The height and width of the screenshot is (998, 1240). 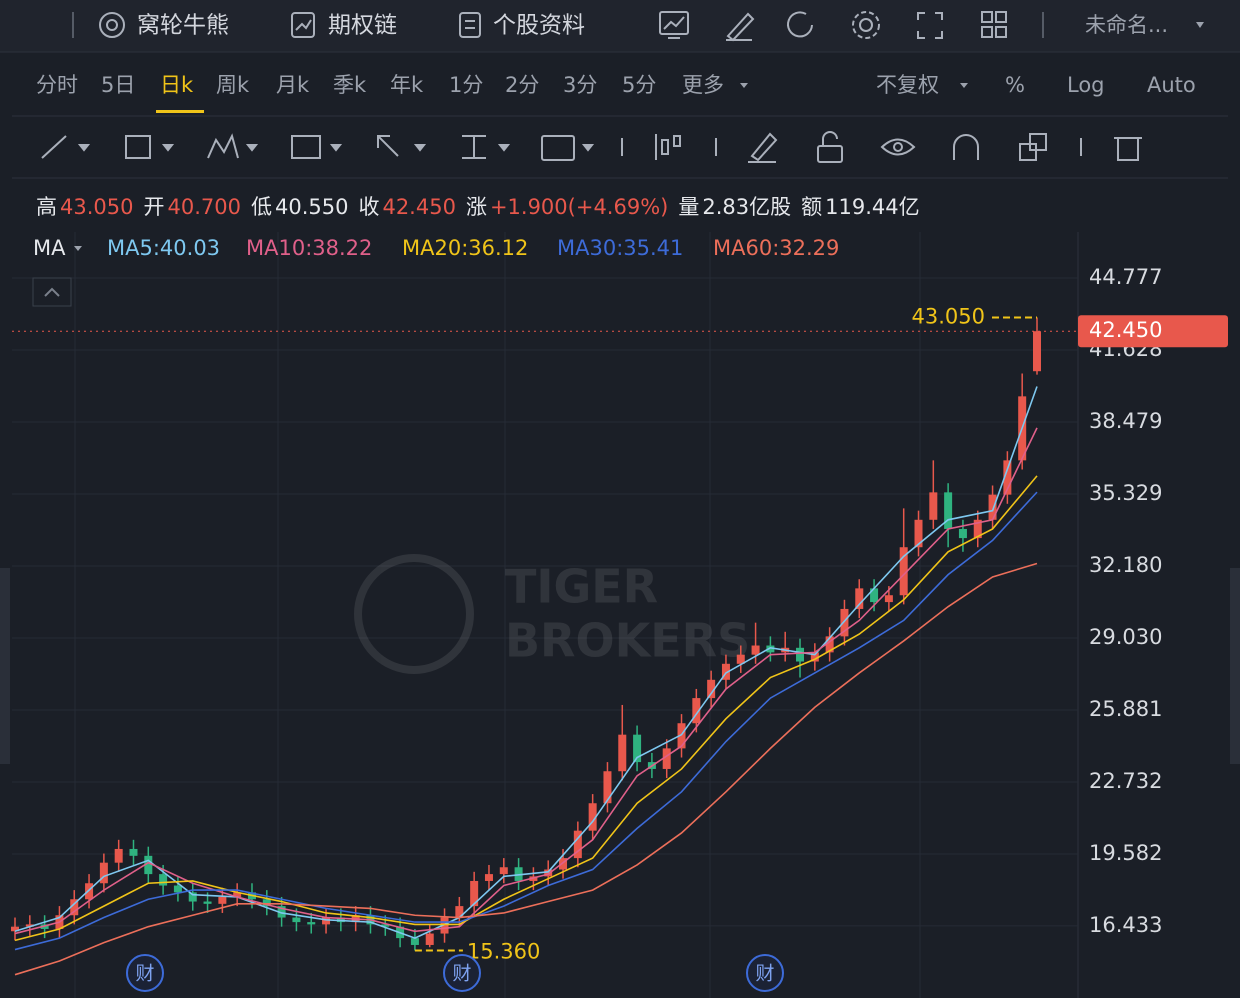 I want to click on y-tick-label: 38.479, so click(x=1125, y=421).